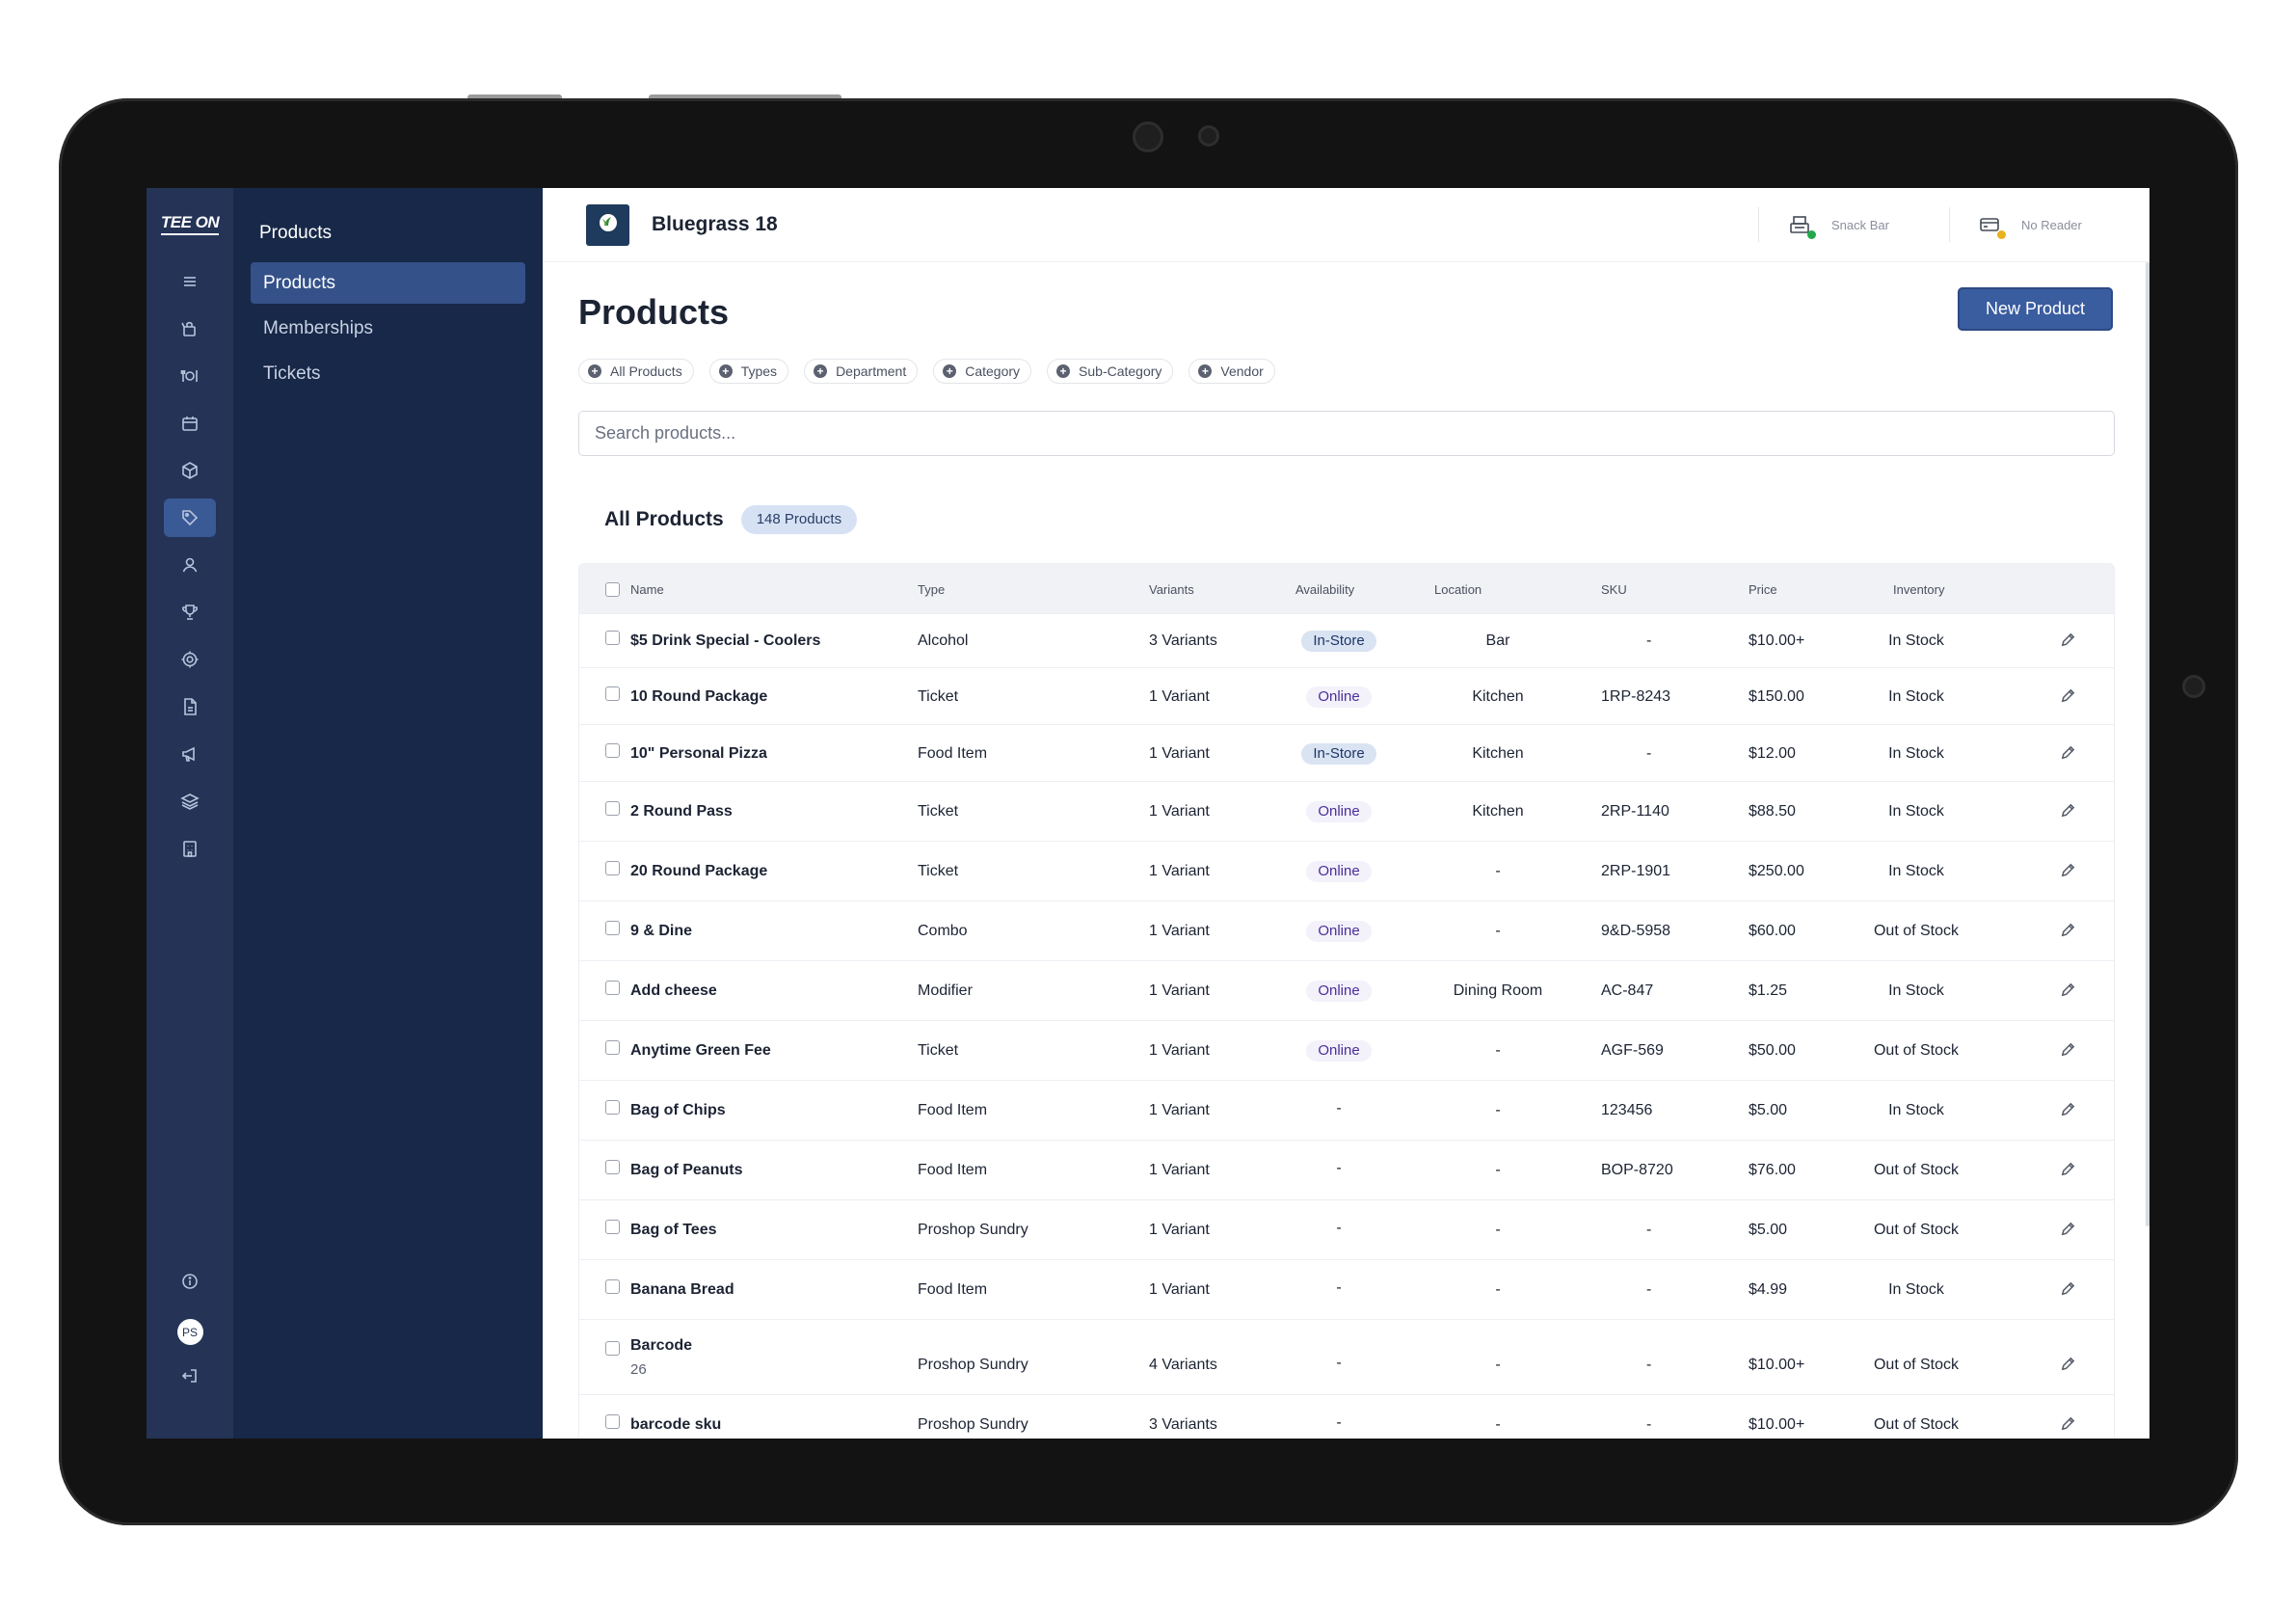  I want to click on rail-item-trophy, so click(190, 612).